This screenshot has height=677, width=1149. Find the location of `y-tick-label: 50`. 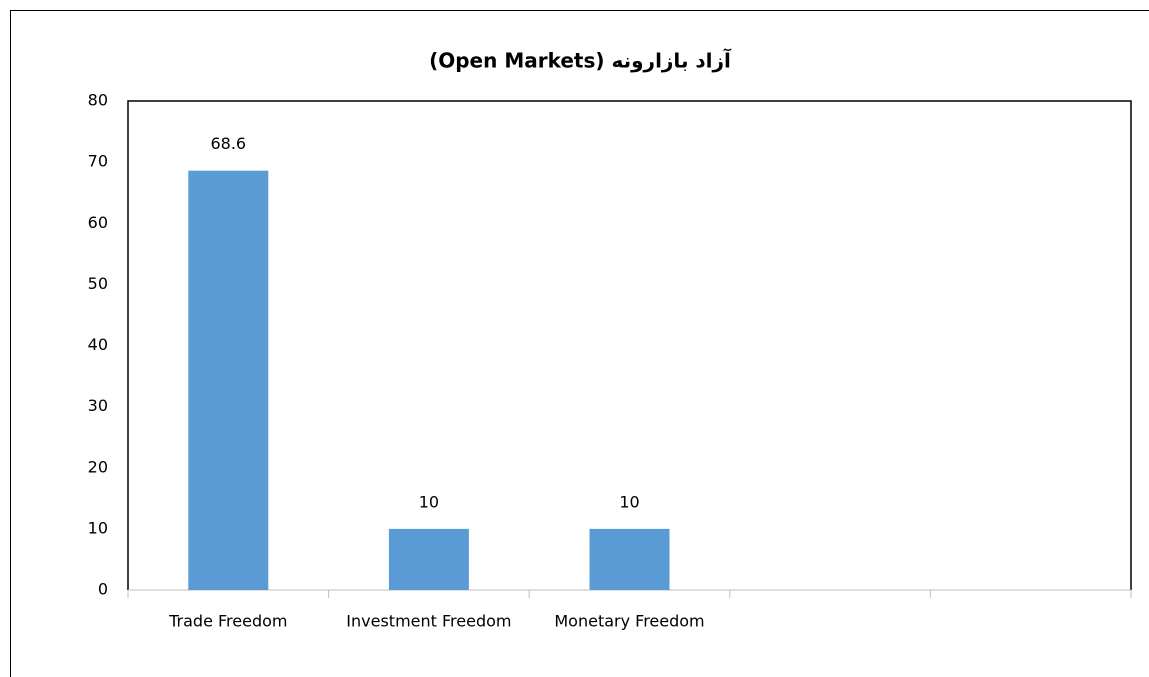

y-tick-label: 50 is located at coordinates (98, 283).